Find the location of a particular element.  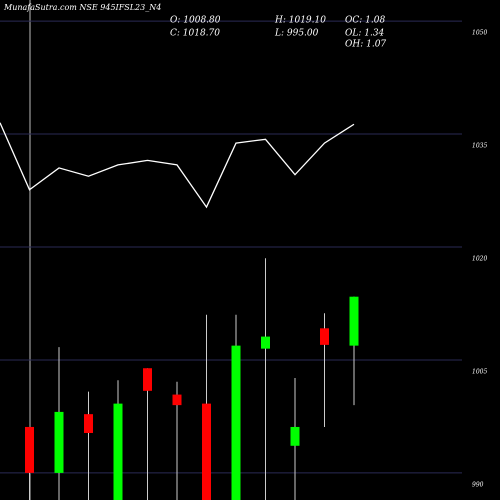

info-label: L: 995.00 is located at coordinates (296, 34).